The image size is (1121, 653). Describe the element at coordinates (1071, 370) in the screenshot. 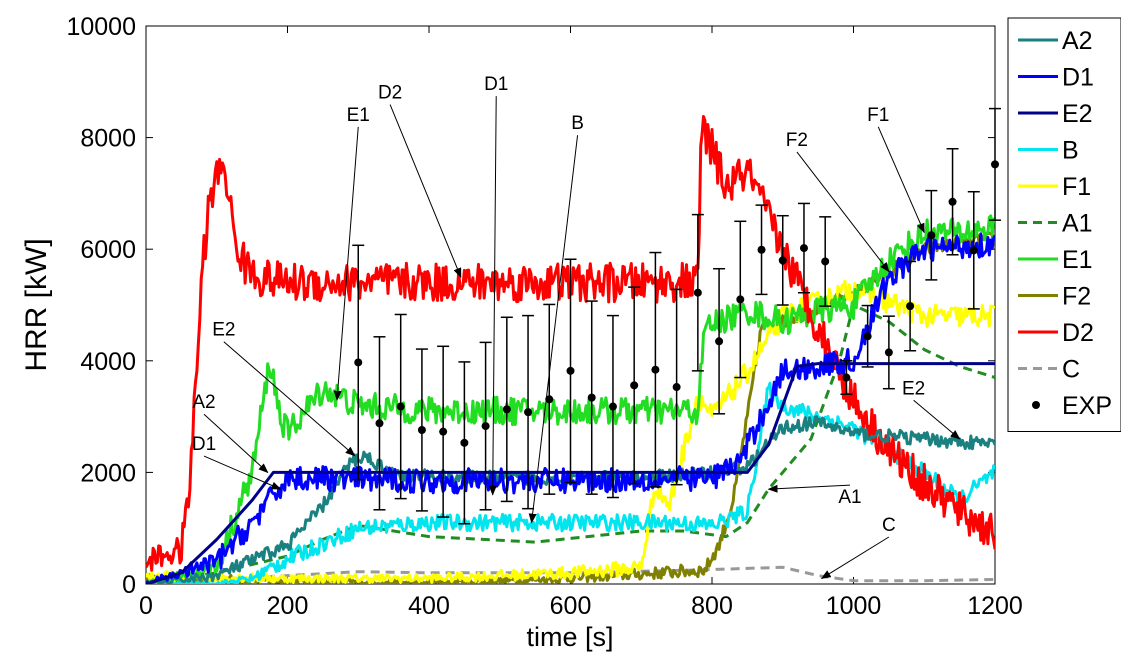

I see `legend-label: C` at that location.